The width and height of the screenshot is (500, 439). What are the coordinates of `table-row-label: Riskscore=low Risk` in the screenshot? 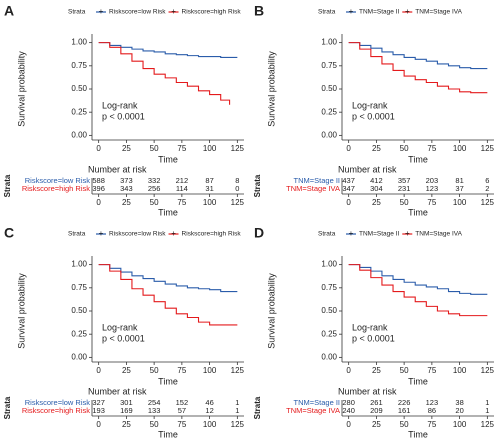 It's located at (57, 180).